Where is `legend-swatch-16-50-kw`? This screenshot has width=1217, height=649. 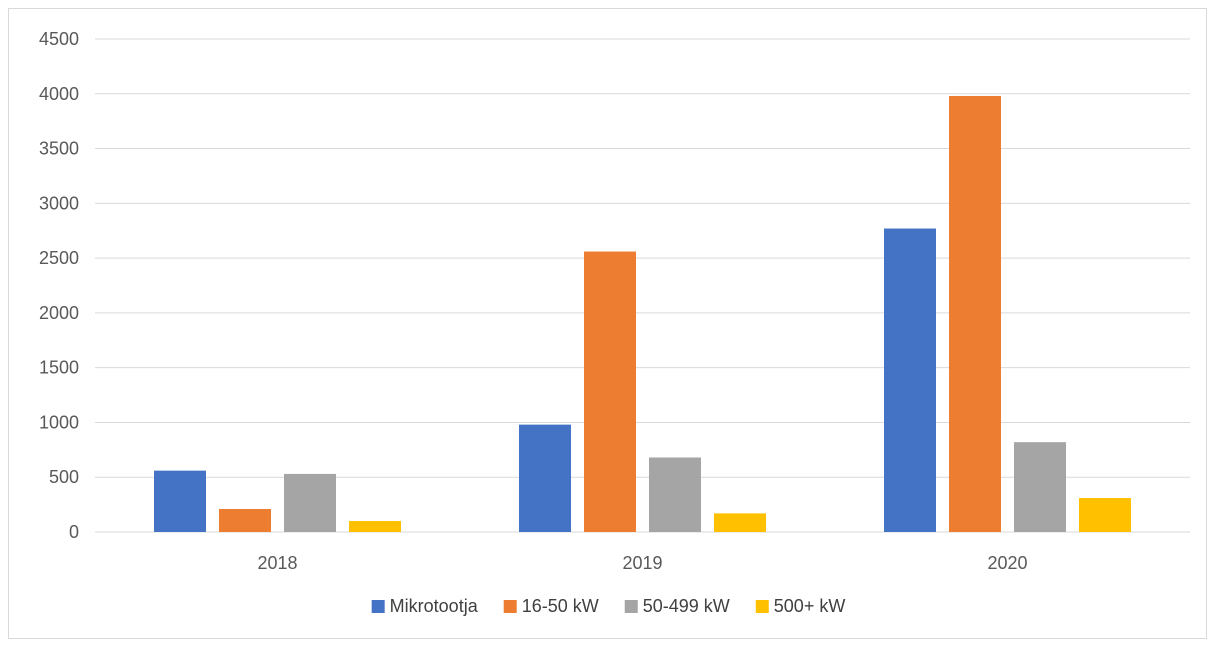
legend-swatch-16-50-kw is located at coordinates (510, 606).